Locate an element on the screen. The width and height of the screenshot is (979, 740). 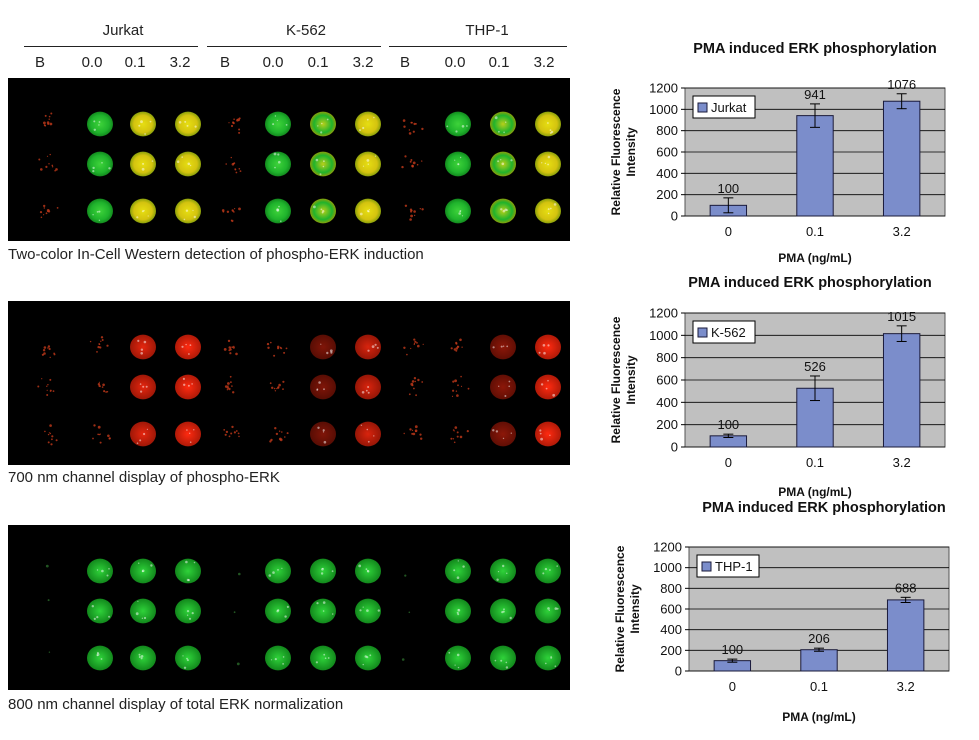
group-label-jurkat: Jurkat is located at coordinates (123, 30).